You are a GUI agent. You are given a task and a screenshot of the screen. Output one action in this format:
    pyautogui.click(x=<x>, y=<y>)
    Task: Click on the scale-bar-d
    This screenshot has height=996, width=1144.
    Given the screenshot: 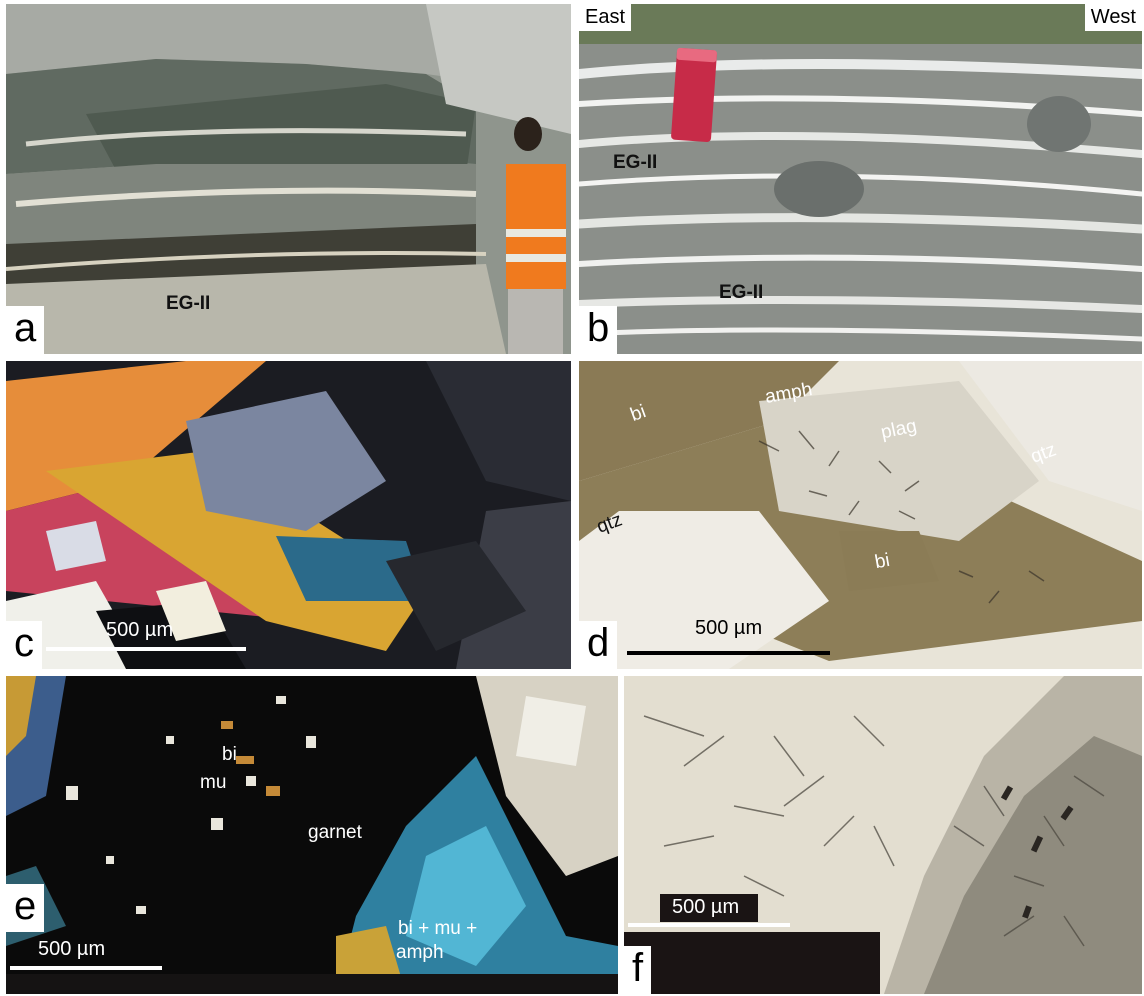 What is the action you would take?
    pyautogui.click(x=728, y=653)
    